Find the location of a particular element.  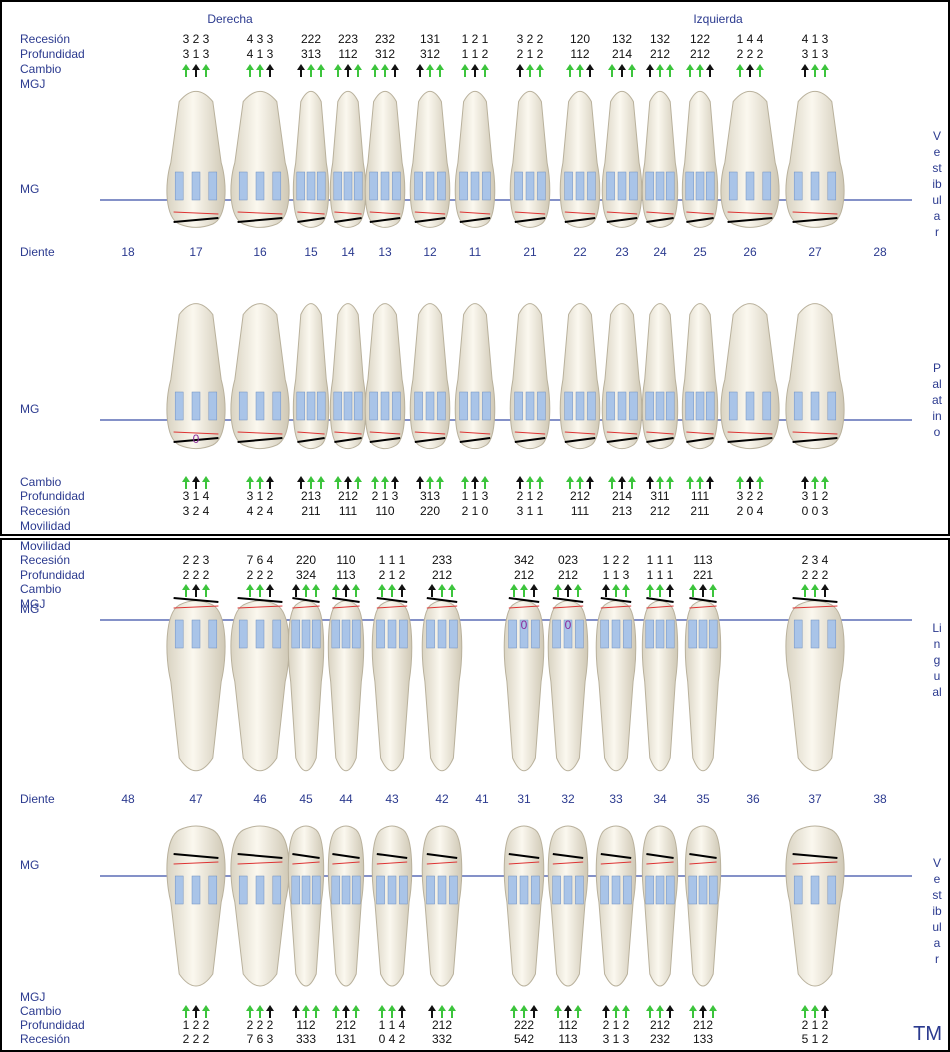

recession-value: 1 1 1 is located at coordinates (392, 560).